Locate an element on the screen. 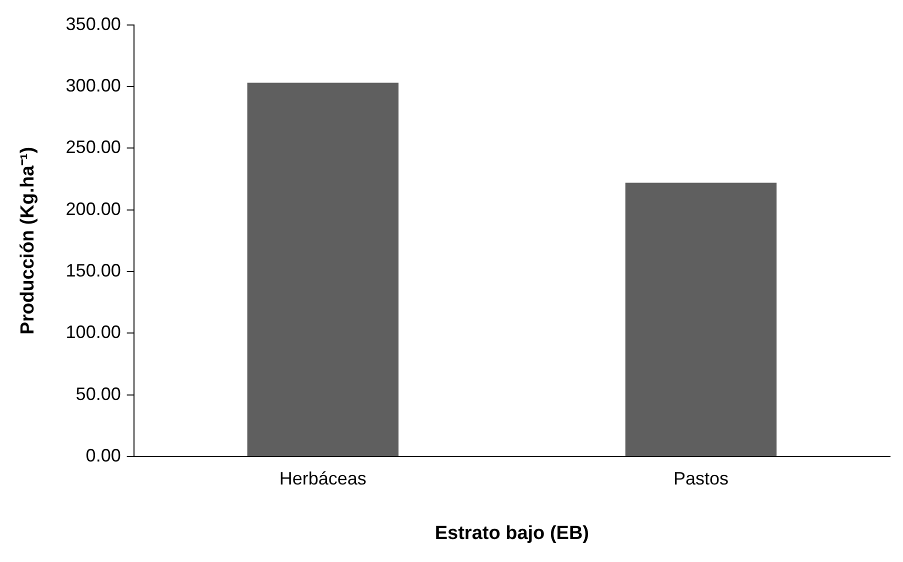 The width and height of the screenshot is (903, 562). y-tick-label: 350.00 is located at coordinates (93, 24).